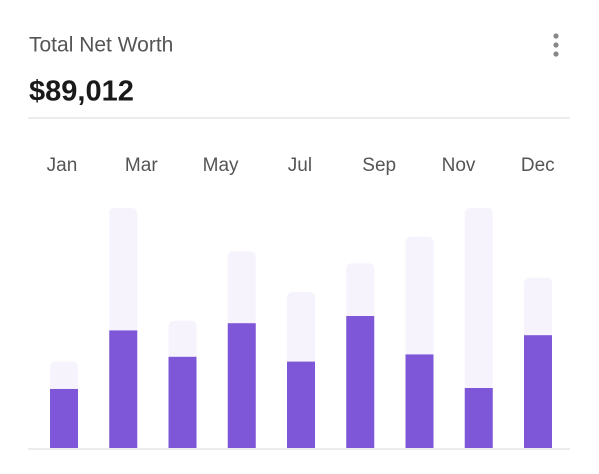 The image size is (599, 474). I want to click on card-title: Total Net Worth, so click(101, 45).